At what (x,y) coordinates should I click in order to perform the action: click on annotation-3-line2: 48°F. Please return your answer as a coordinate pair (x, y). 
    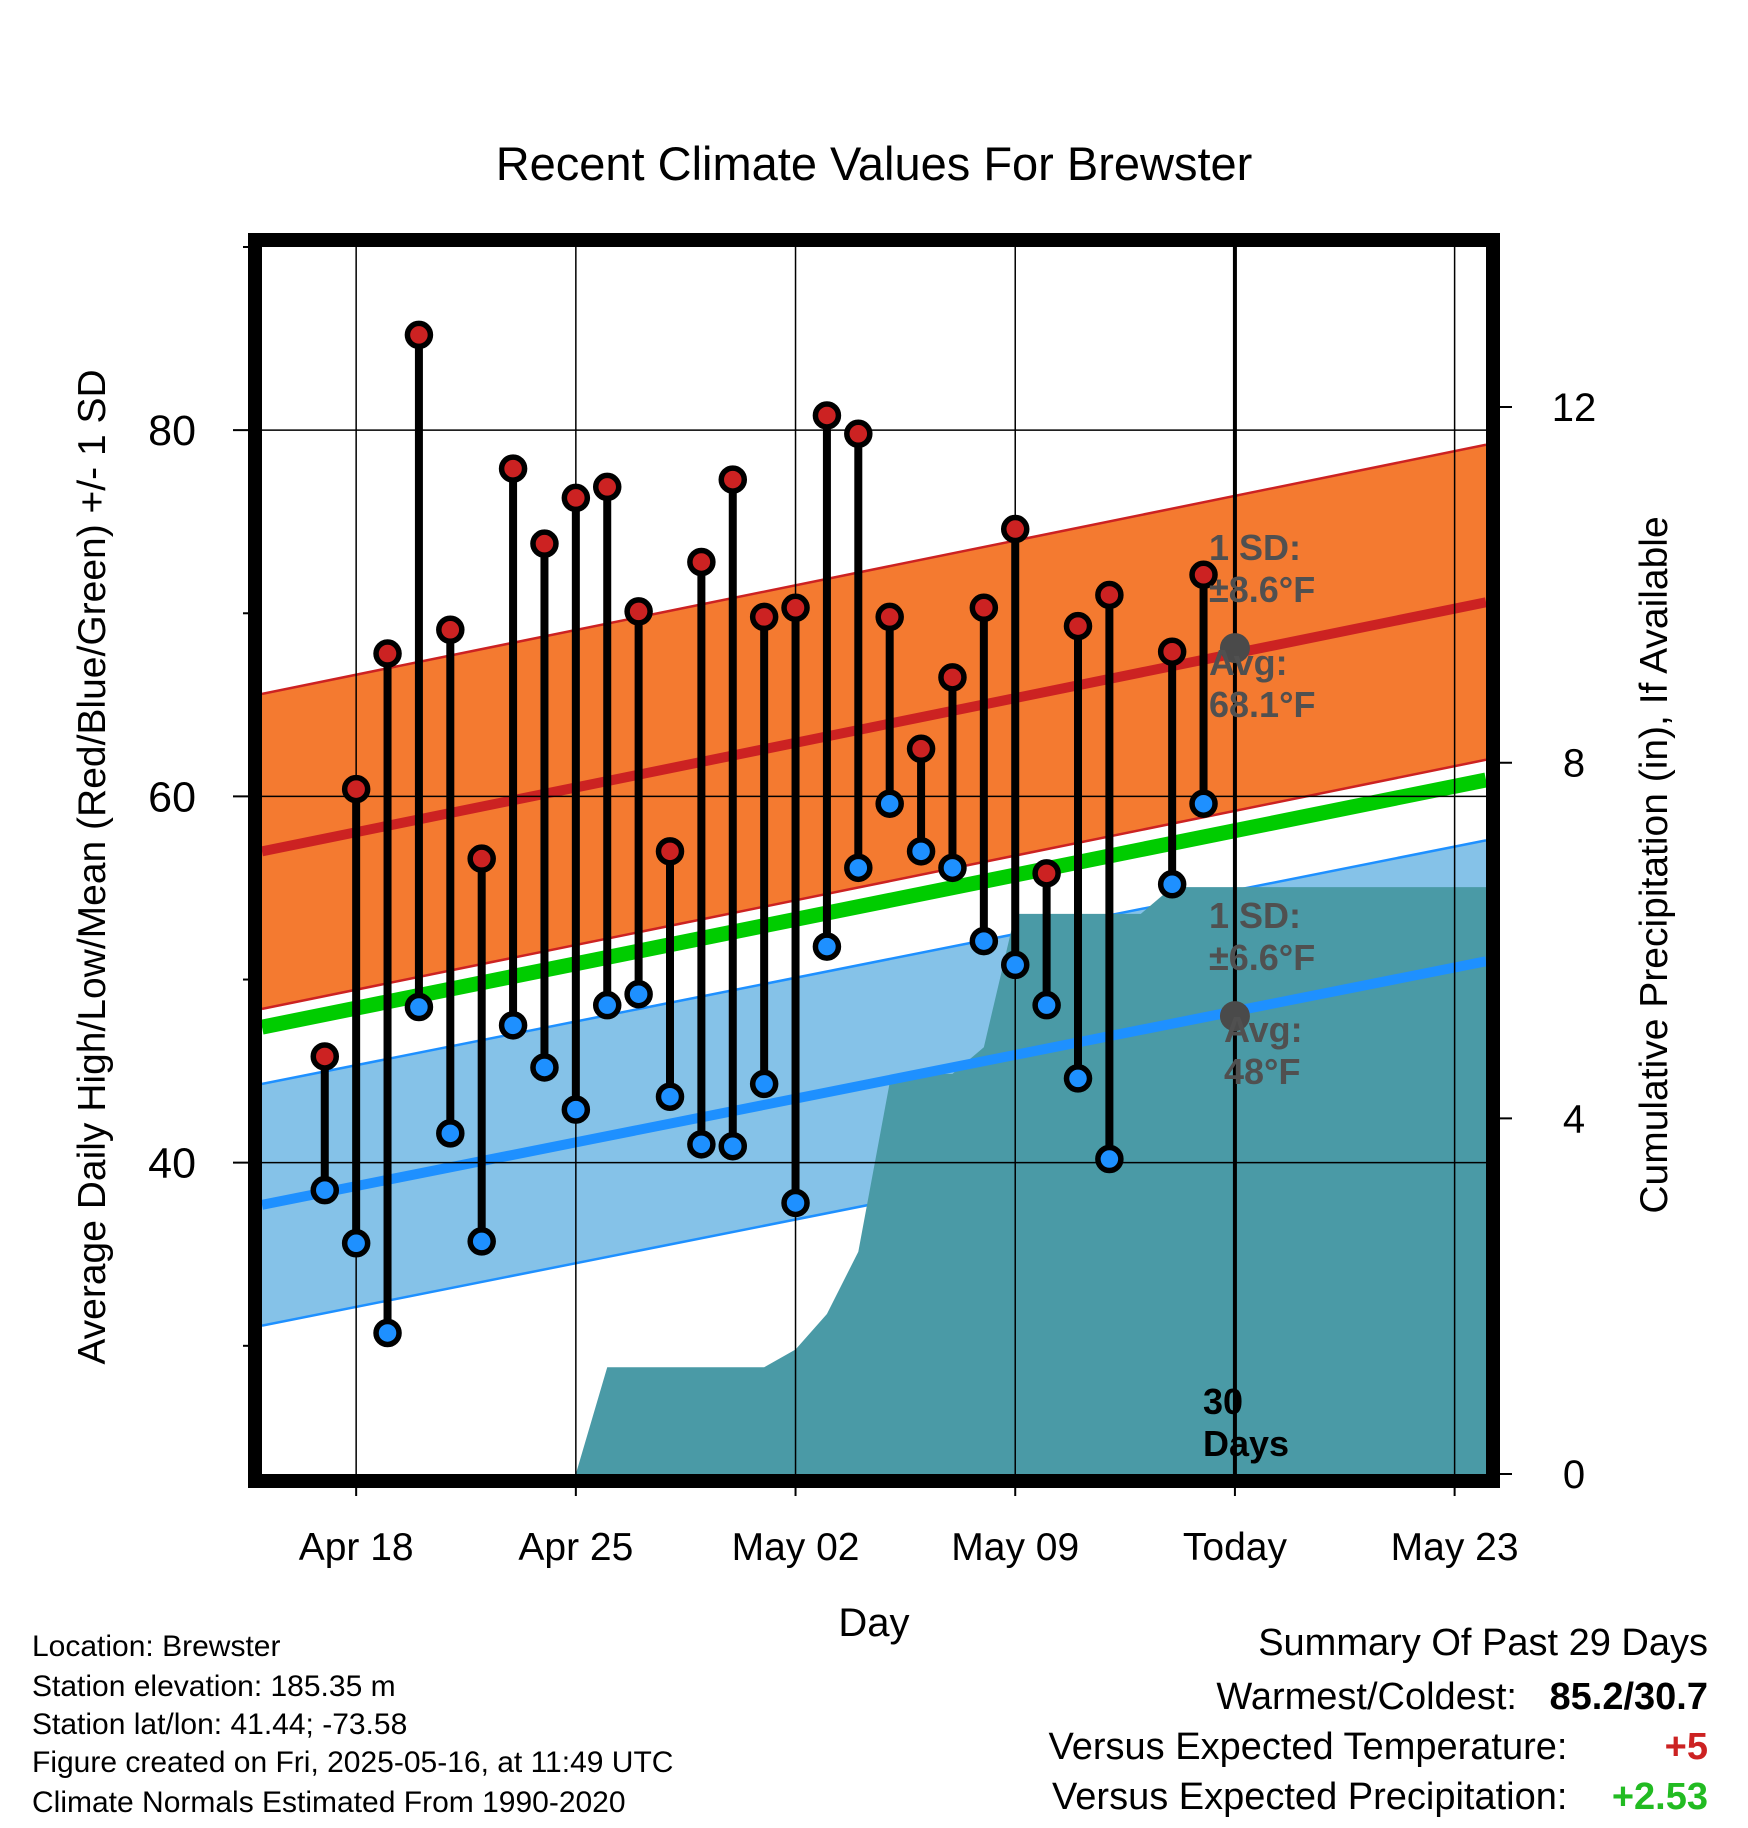
    Looking at the image, I should click on (1262, 1071).